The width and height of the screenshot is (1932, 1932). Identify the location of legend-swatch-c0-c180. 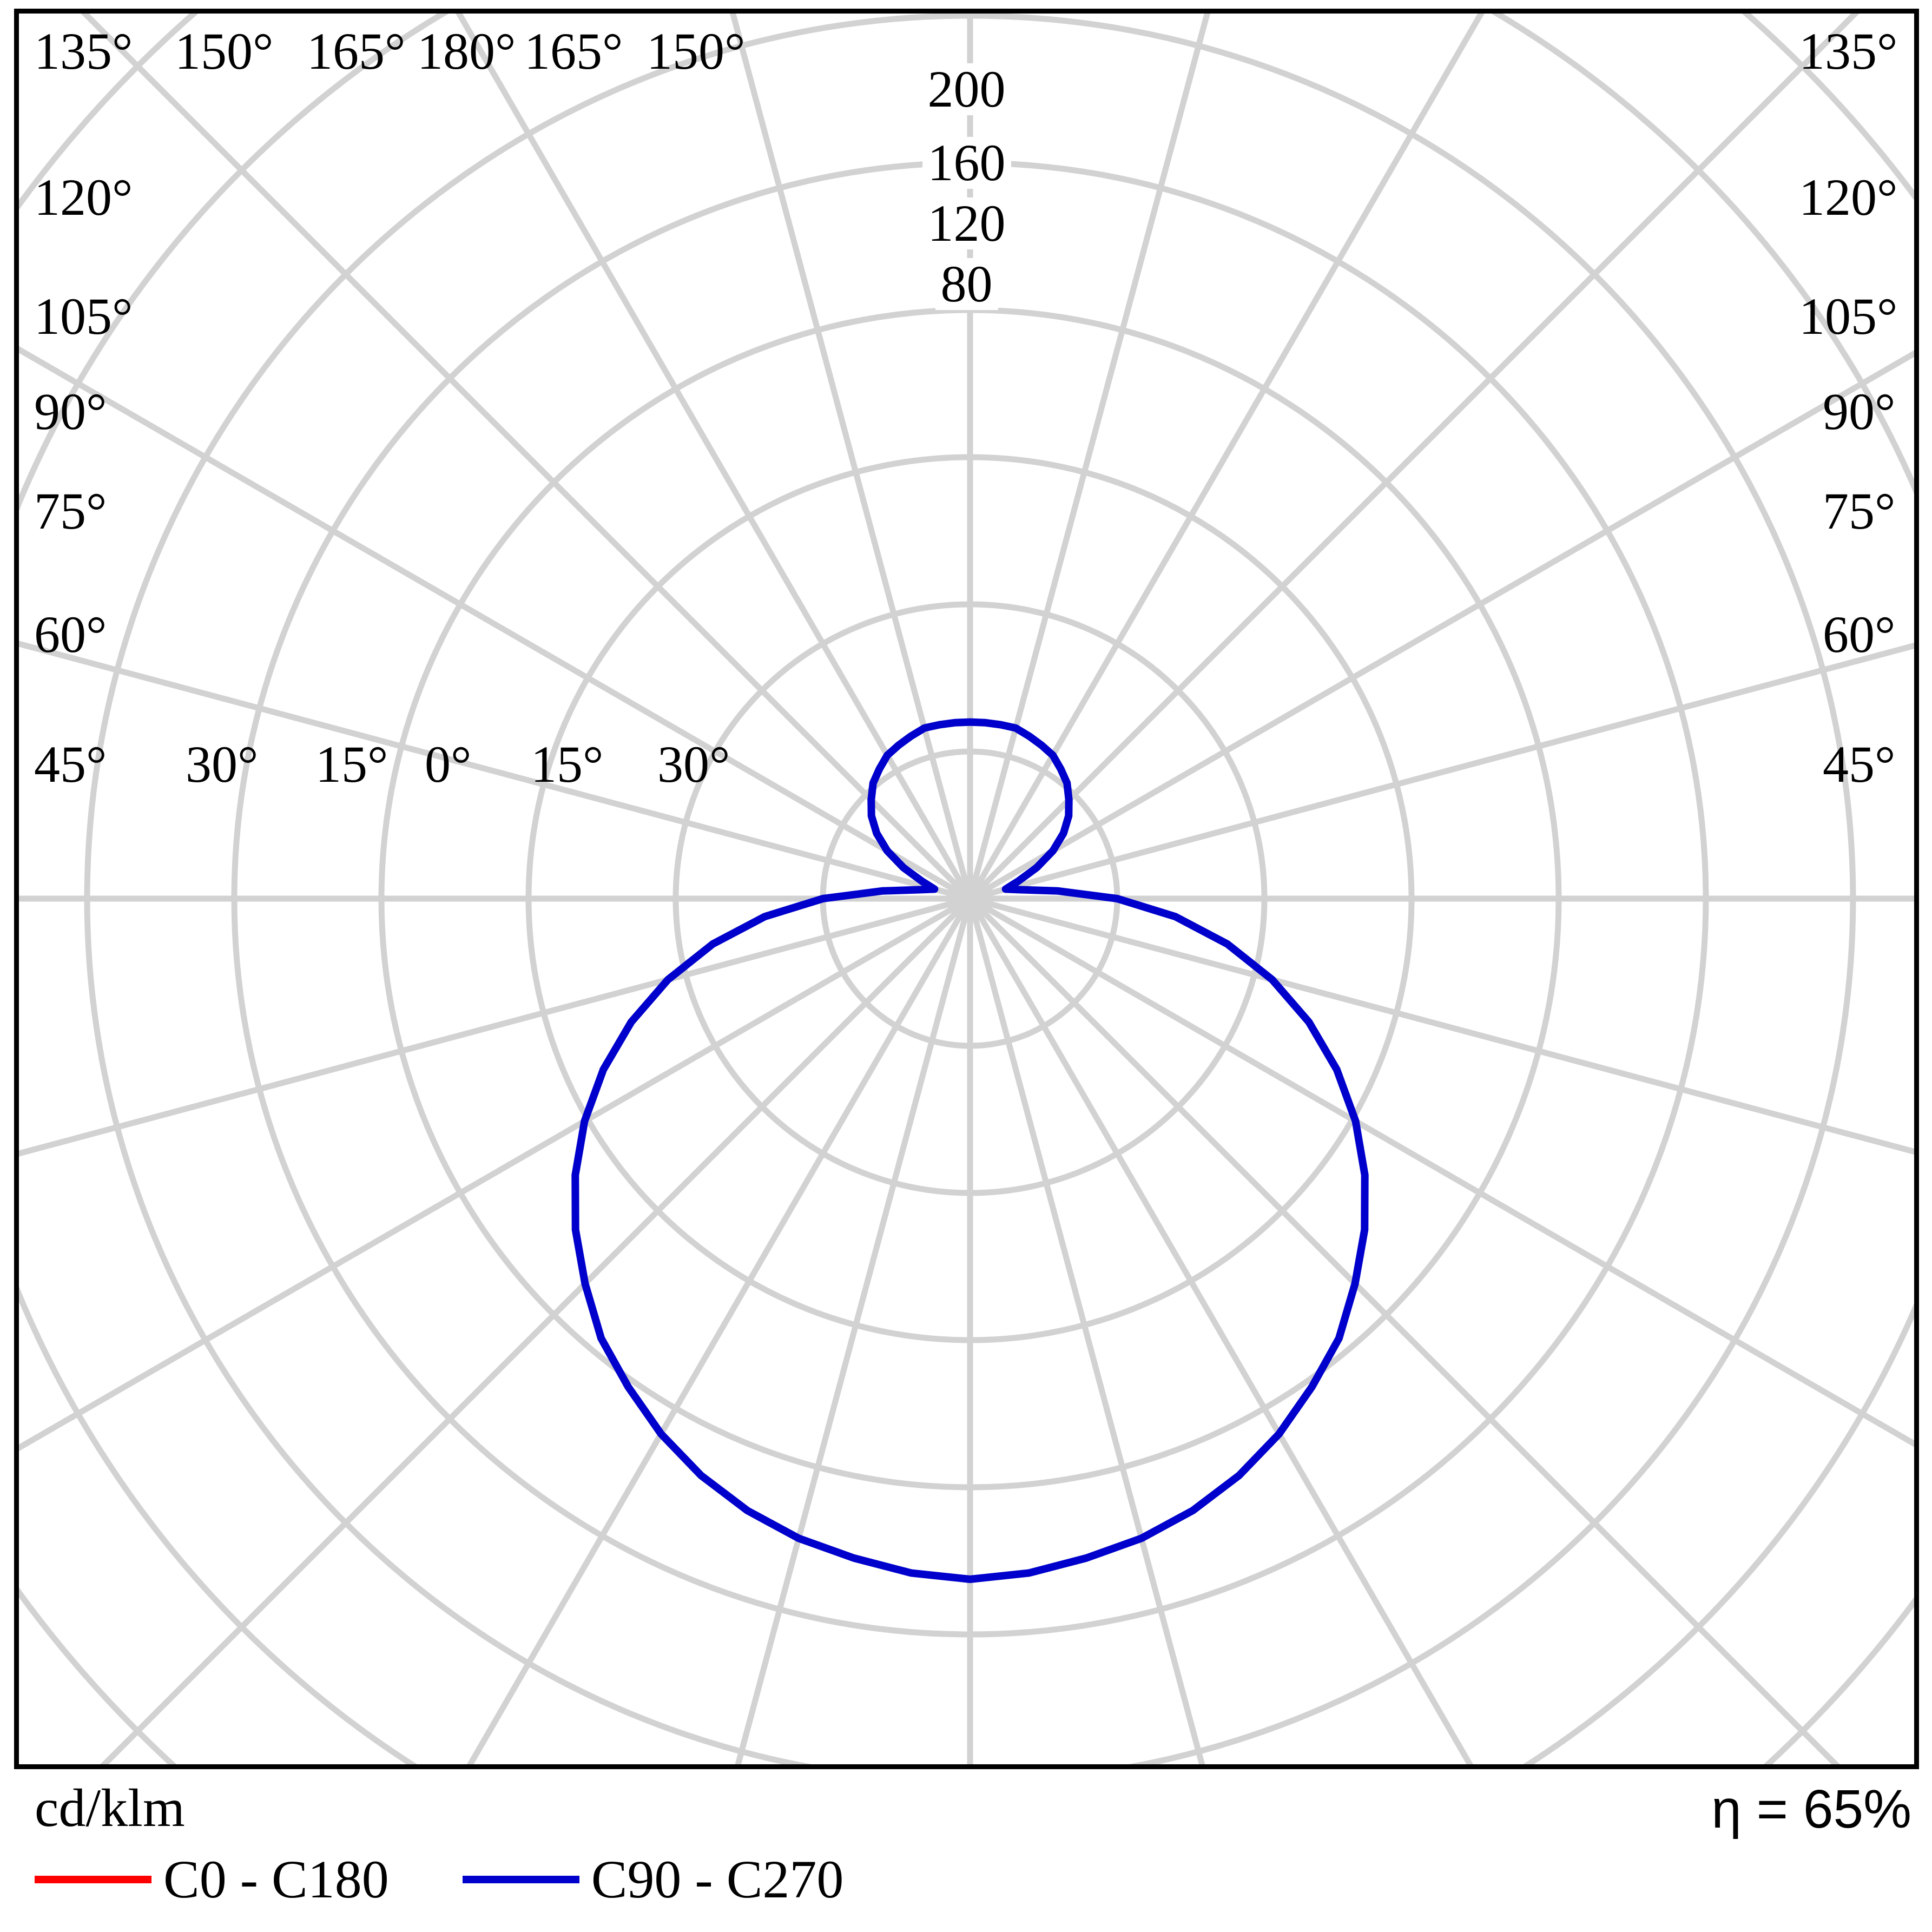
(93, 1879).